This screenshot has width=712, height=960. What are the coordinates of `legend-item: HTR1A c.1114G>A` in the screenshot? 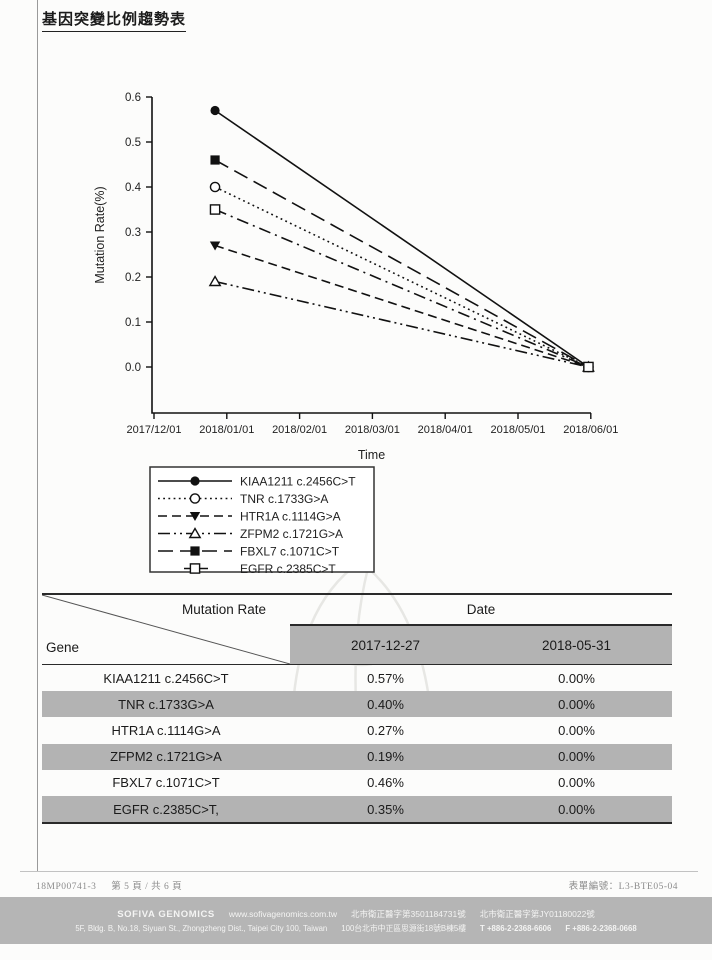 It's located at (249, 517).